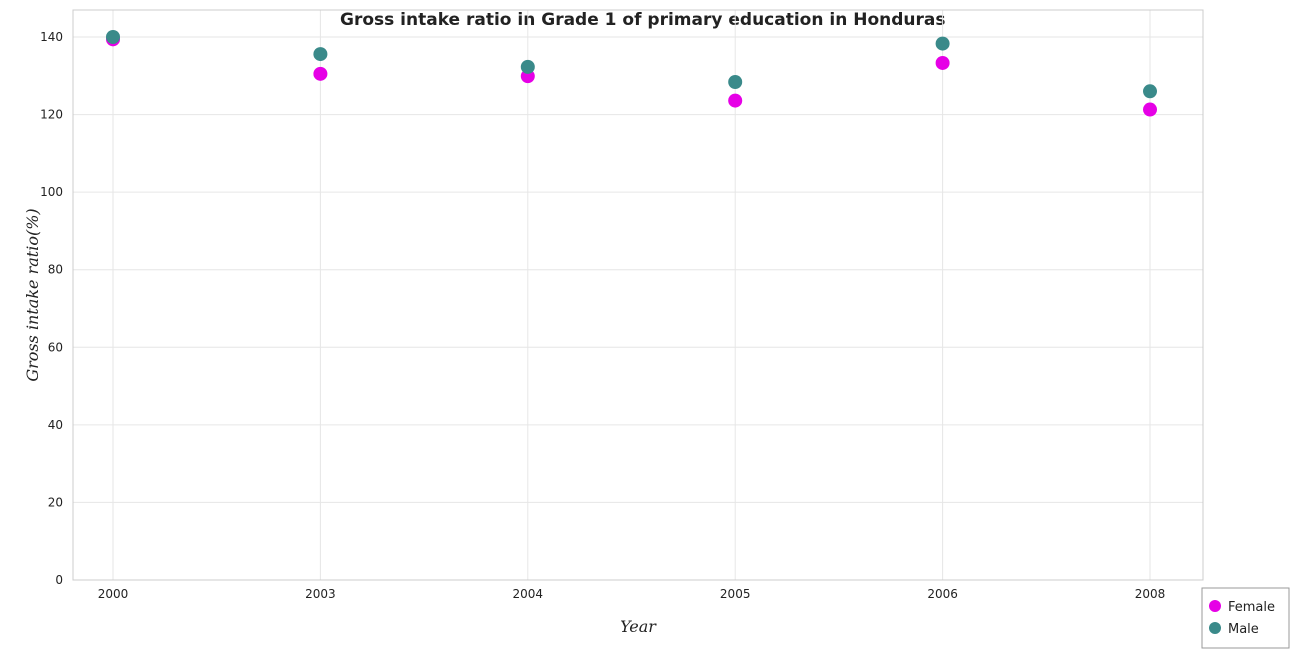 The height and width of the screenshot is (650, 1291). I want to click on legend-label-male: Male, so click(1243, 629).